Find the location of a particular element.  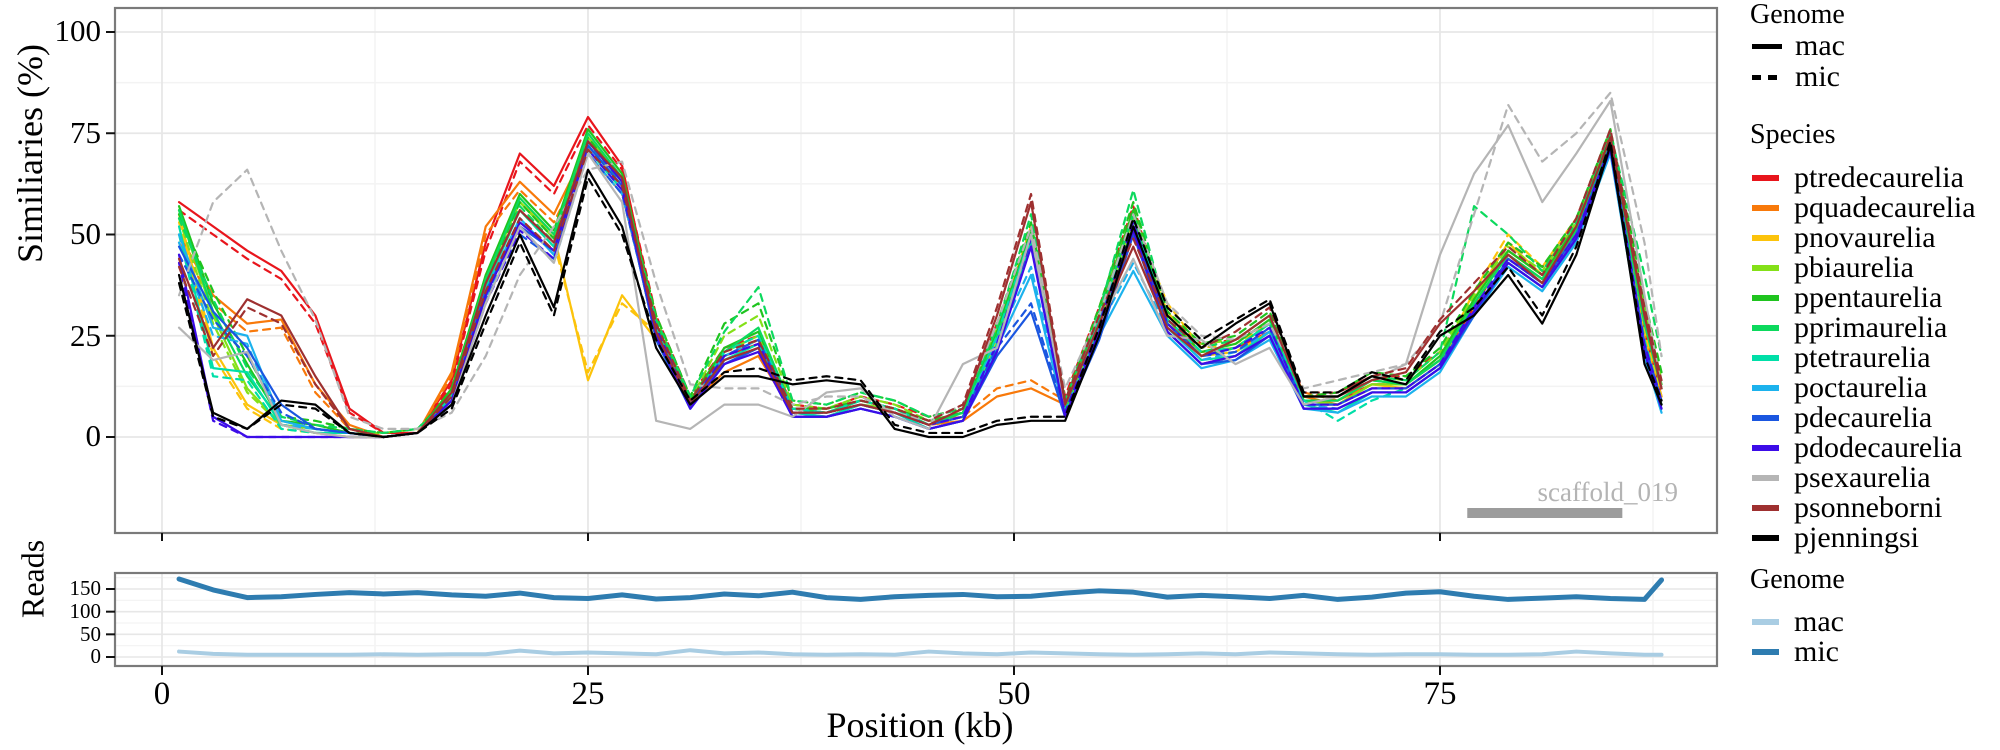

dashed-line-swatch-icon is located at coordinates (1767, 77).